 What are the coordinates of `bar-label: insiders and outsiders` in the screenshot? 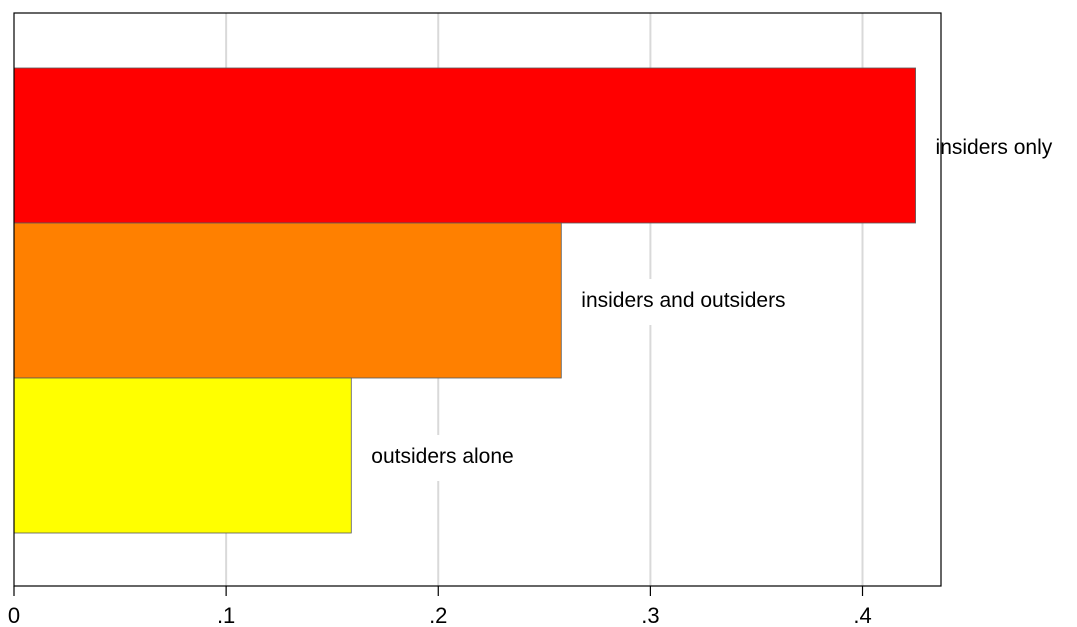 It's located at (683, 300).